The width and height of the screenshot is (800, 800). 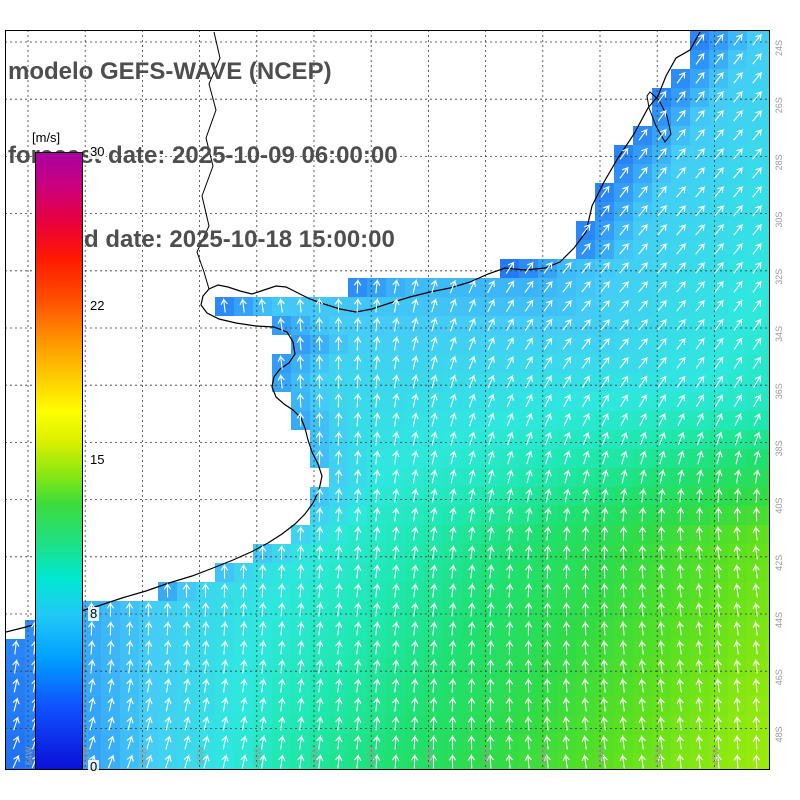 What do you see at coordinates (258, 755) in the screenshot?
I see `lon-label: 56W` at bounding box center [258, 755].